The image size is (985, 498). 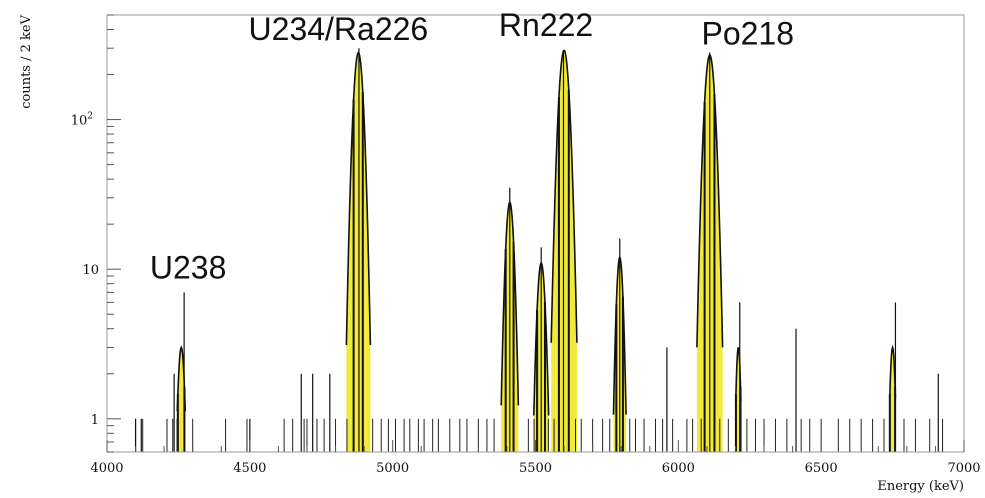 I want to click on peak-annotation: Po218, so click(x=747, y=34).